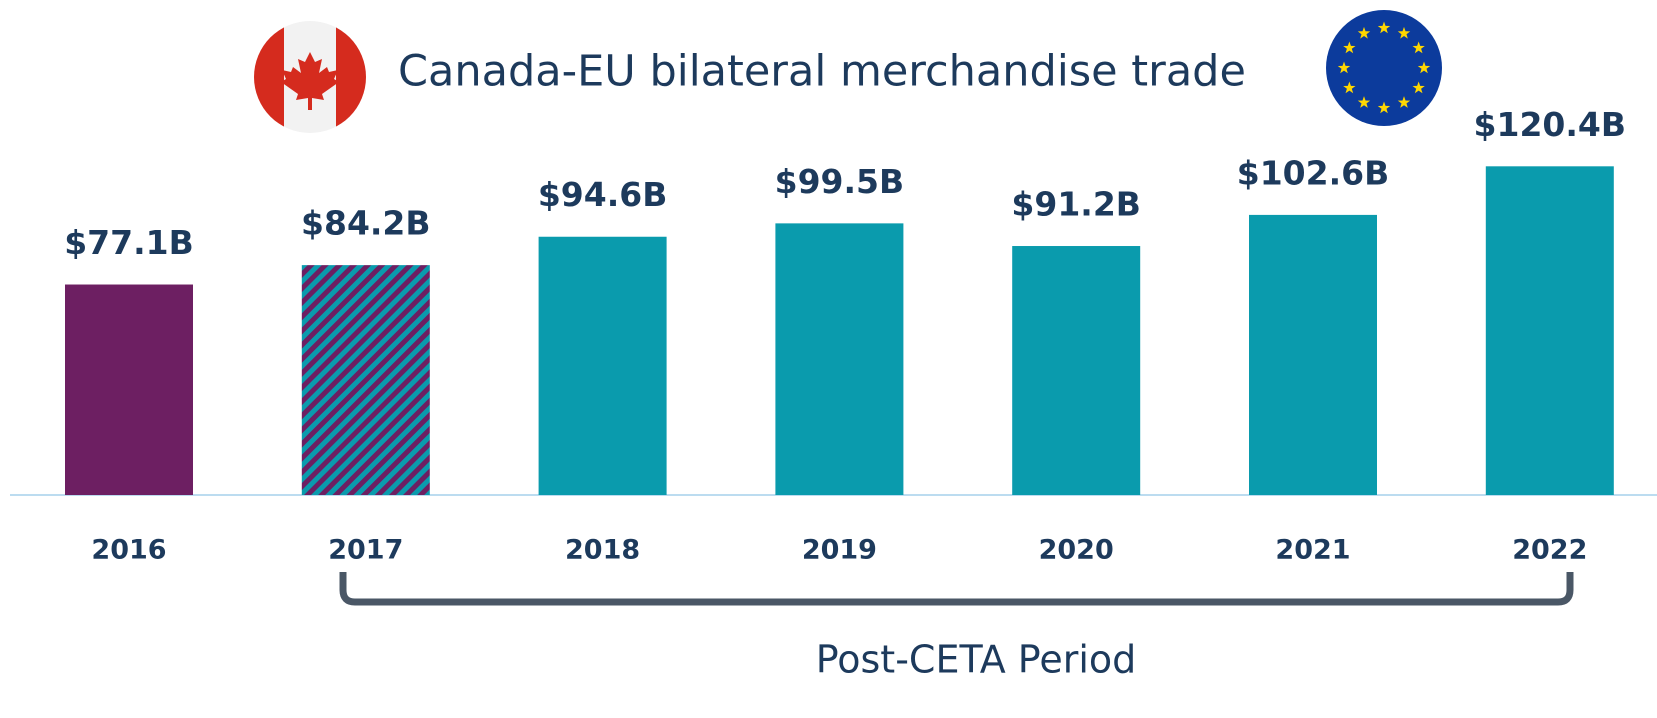 The image size is (1657, 718). I want to click on x-tick-label: 2018, so click(602, 550).